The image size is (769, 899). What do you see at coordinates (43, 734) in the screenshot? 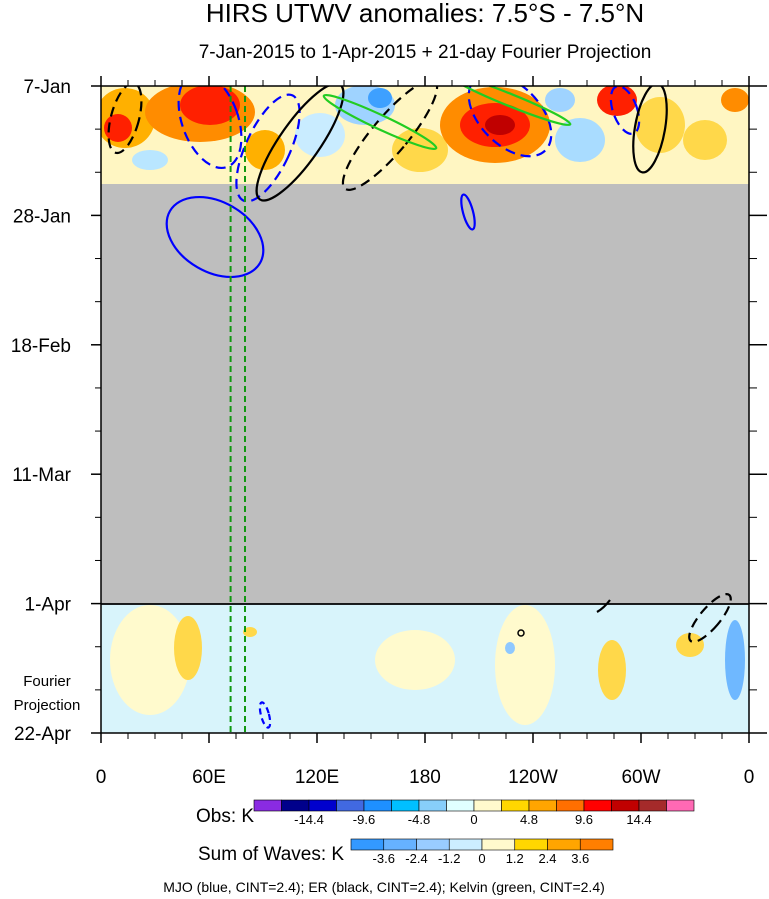
I see `y-tick-label: 22-Apr` at bounding box center [43, 734].